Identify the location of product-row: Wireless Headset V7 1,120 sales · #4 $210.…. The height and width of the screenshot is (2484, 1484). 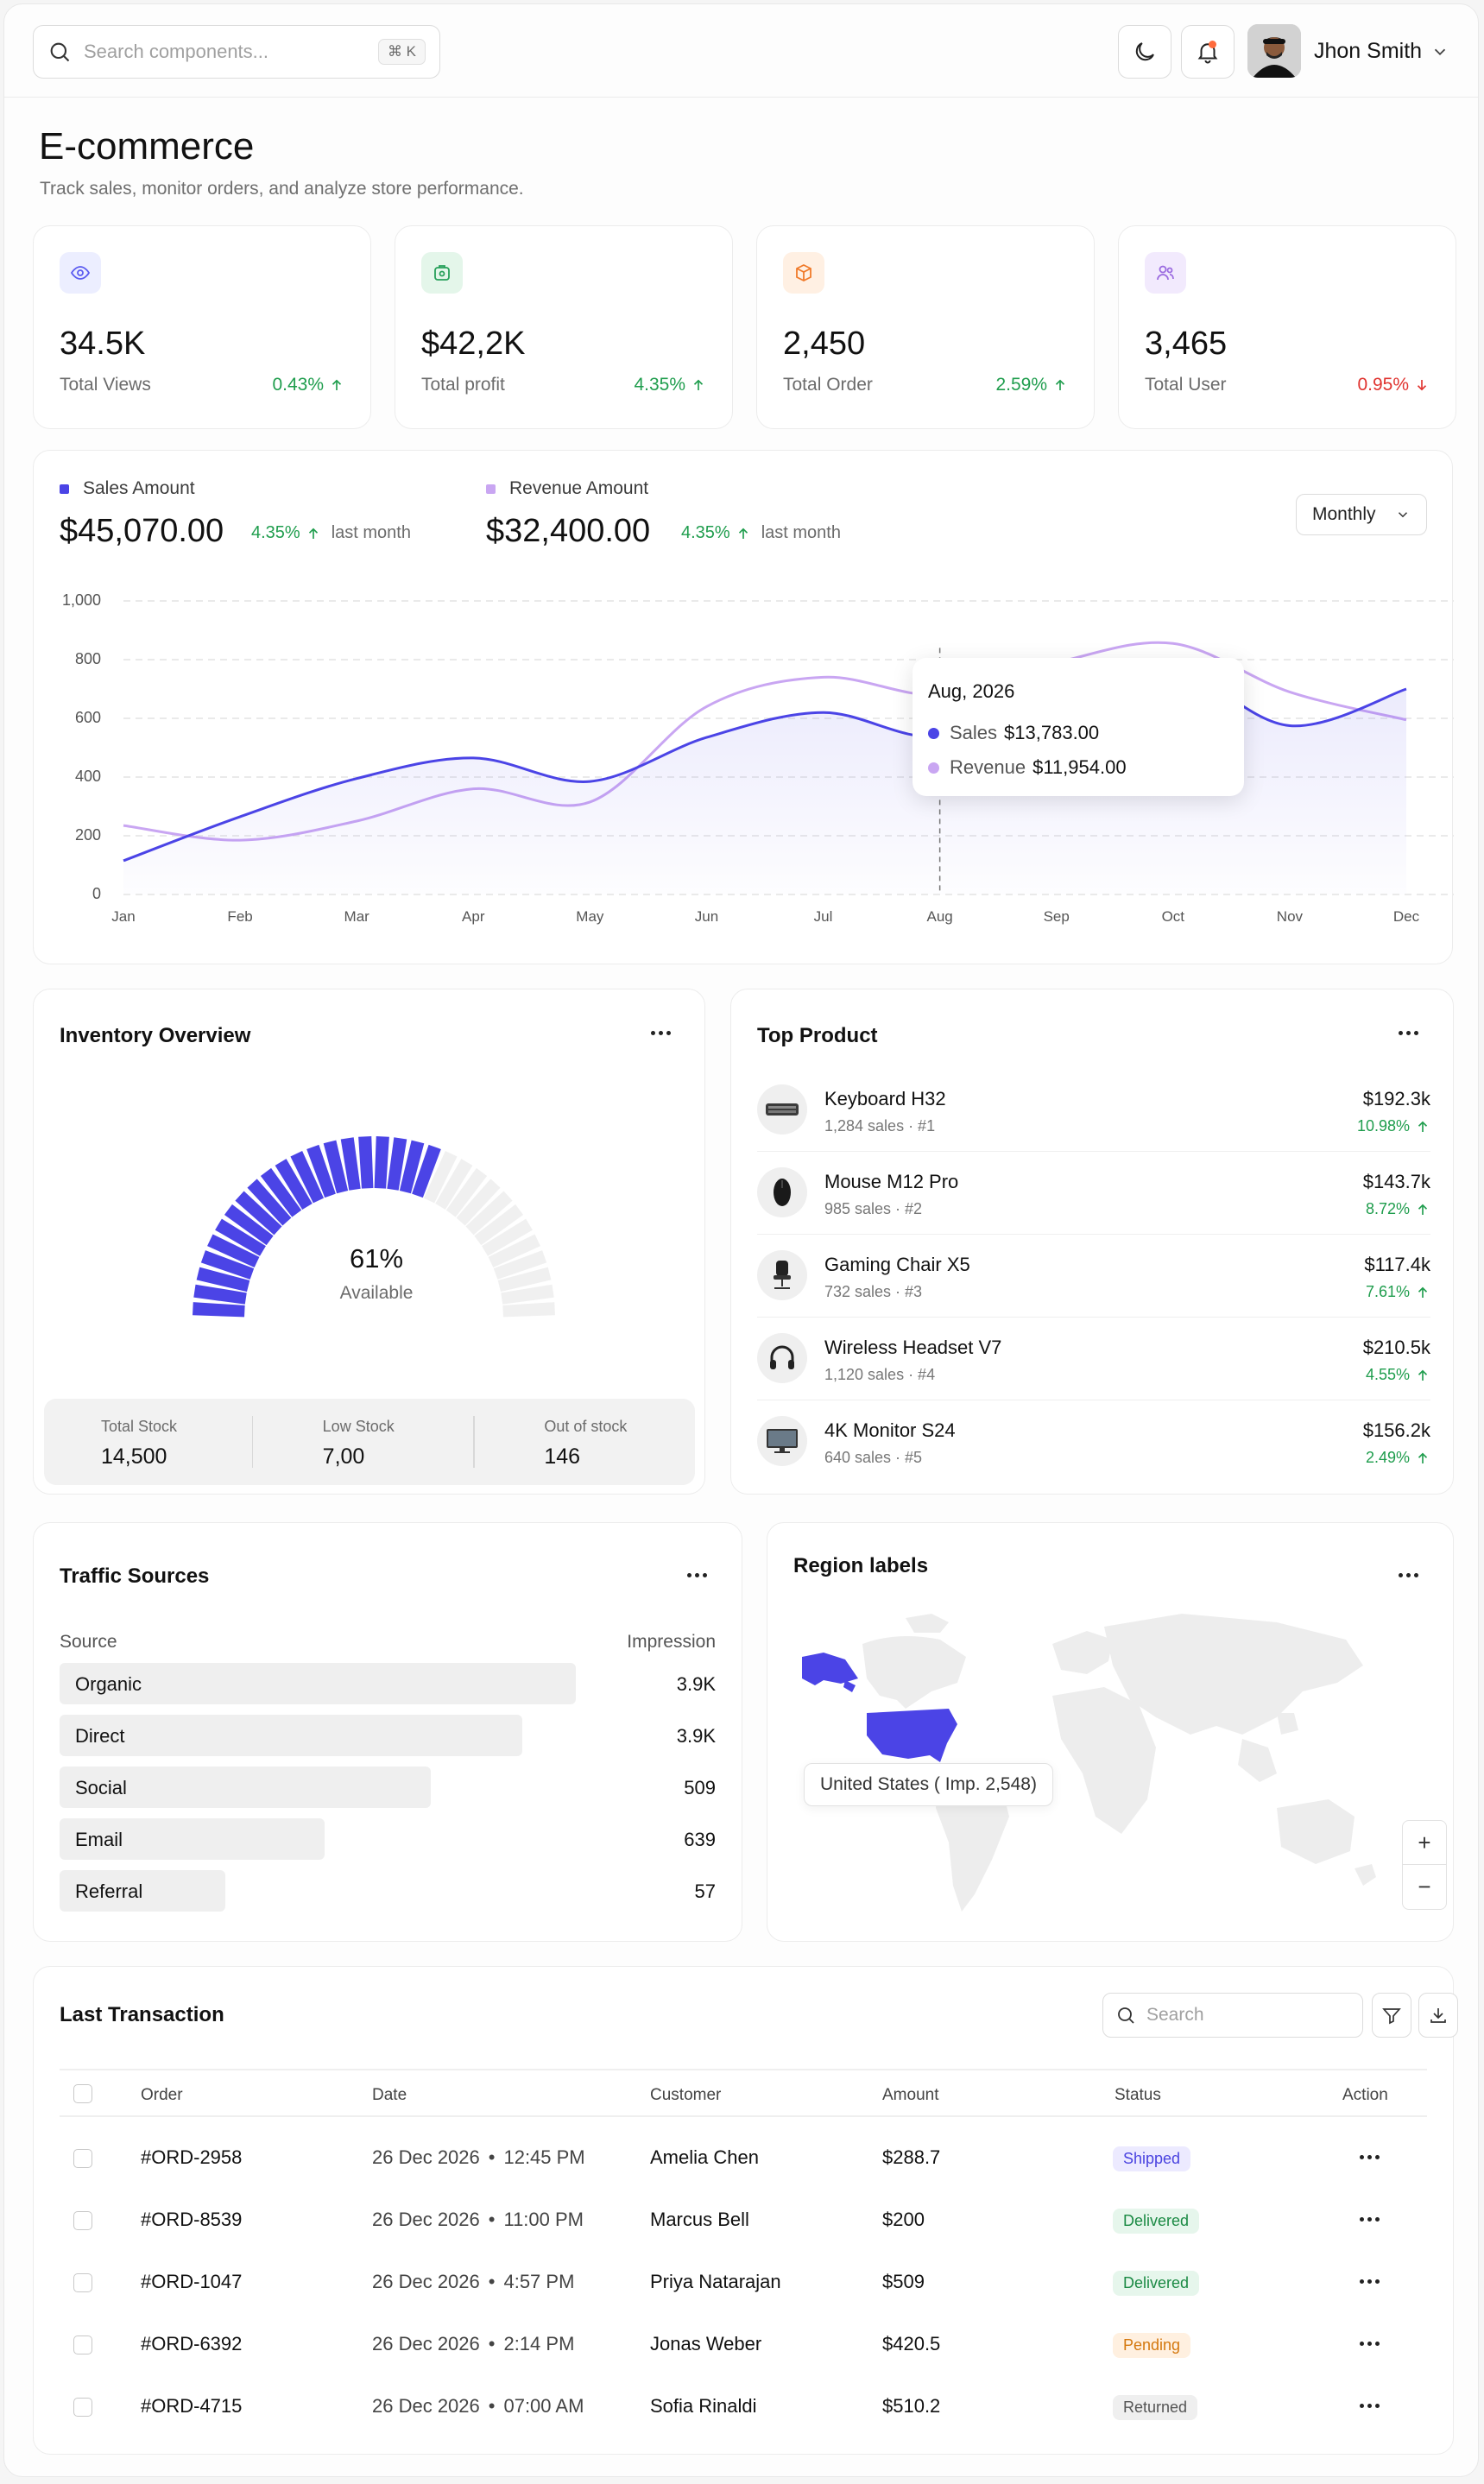
(1093, 1359).